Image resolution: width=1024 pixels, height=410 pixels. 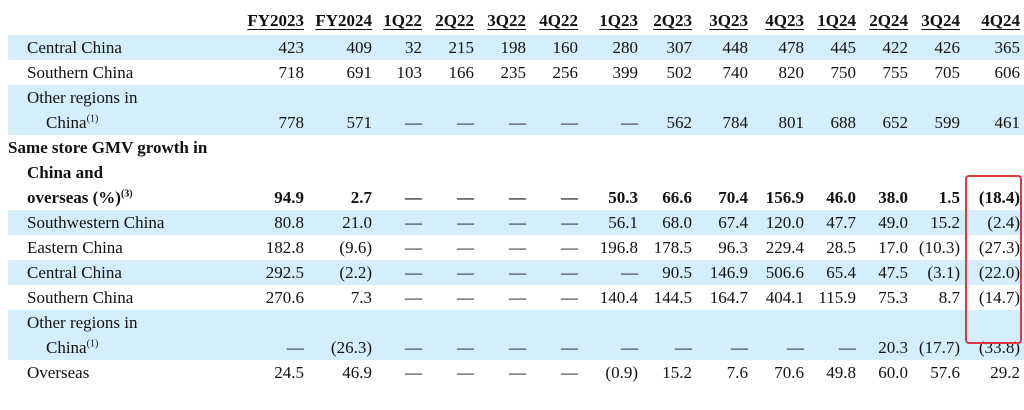 I want to click on footnote-ref: (3), so click(x=126, y=194).